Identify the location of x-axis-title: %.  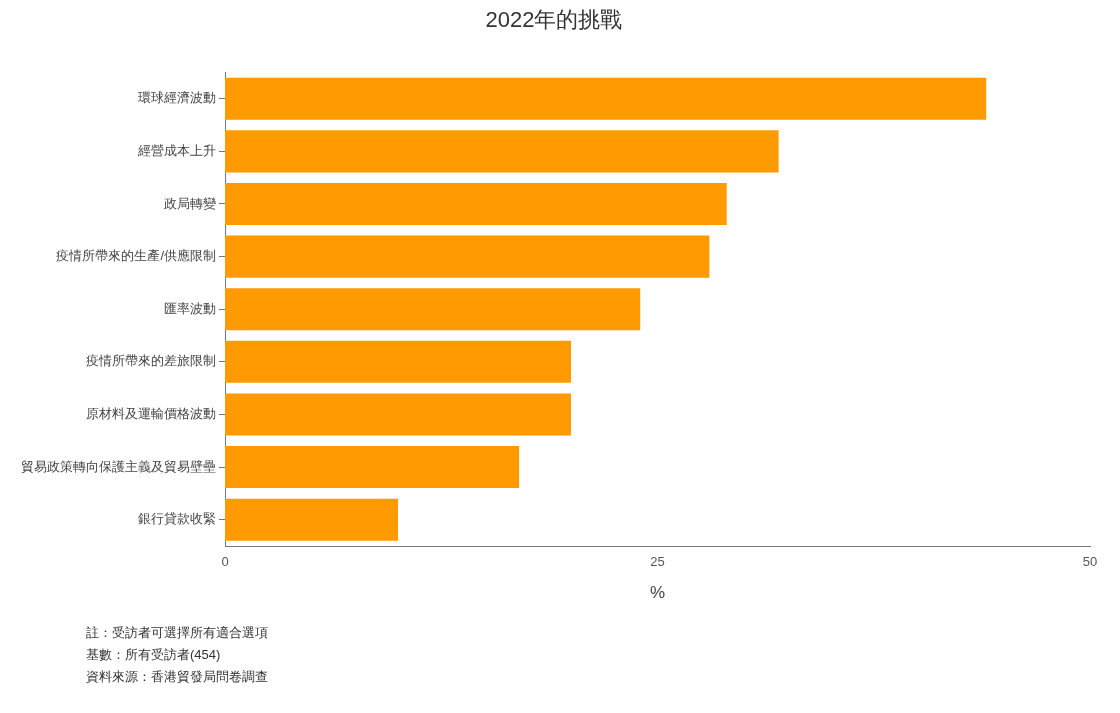
(657, 593).